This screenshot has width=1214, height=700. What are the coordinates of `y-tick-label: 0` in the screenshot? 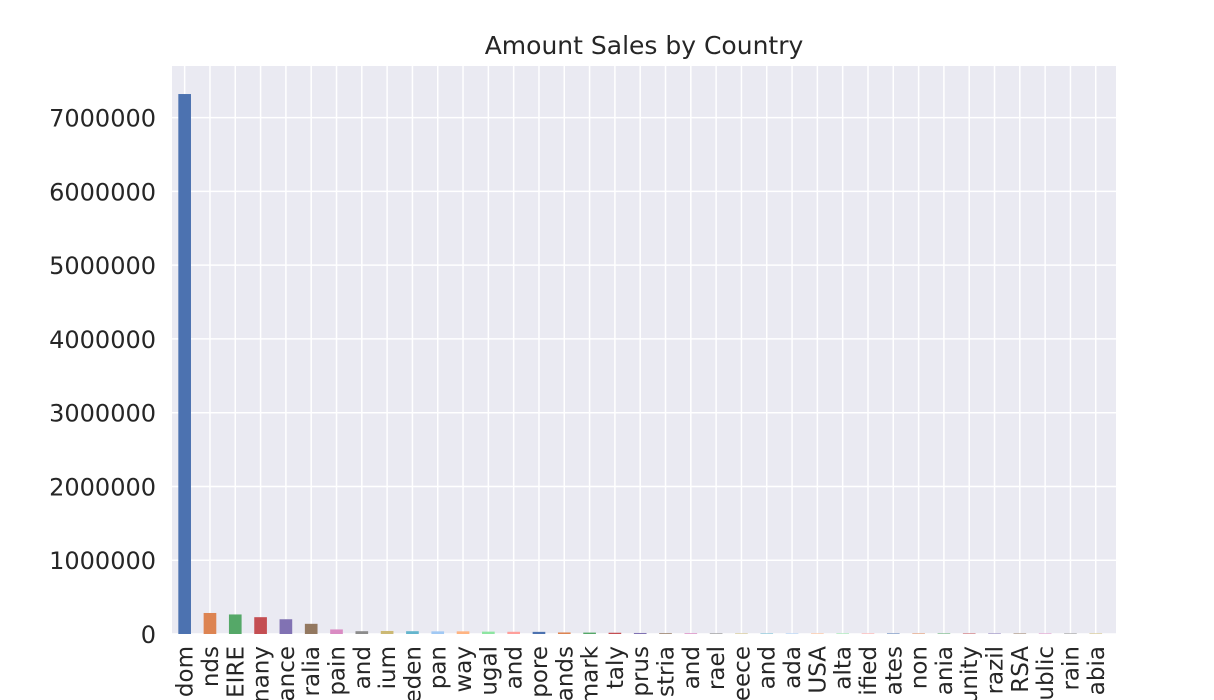 It's located at (148, 635).